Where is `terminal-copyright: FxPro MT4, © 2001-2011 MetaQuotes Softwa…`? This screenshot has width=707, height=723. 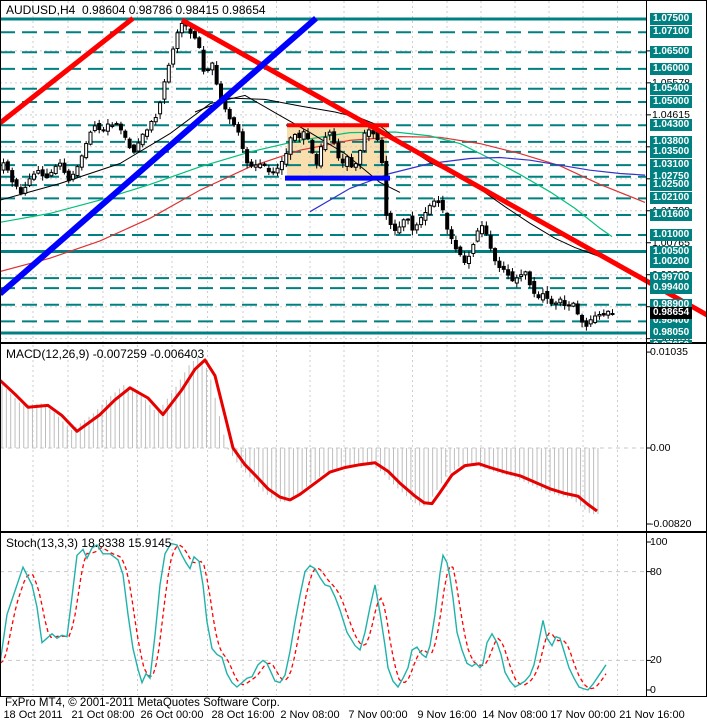 terminal-copyright: FxPro MT4, © 2001-2011 MetaQuotes Softwa… is located at coordinates (142, 703).